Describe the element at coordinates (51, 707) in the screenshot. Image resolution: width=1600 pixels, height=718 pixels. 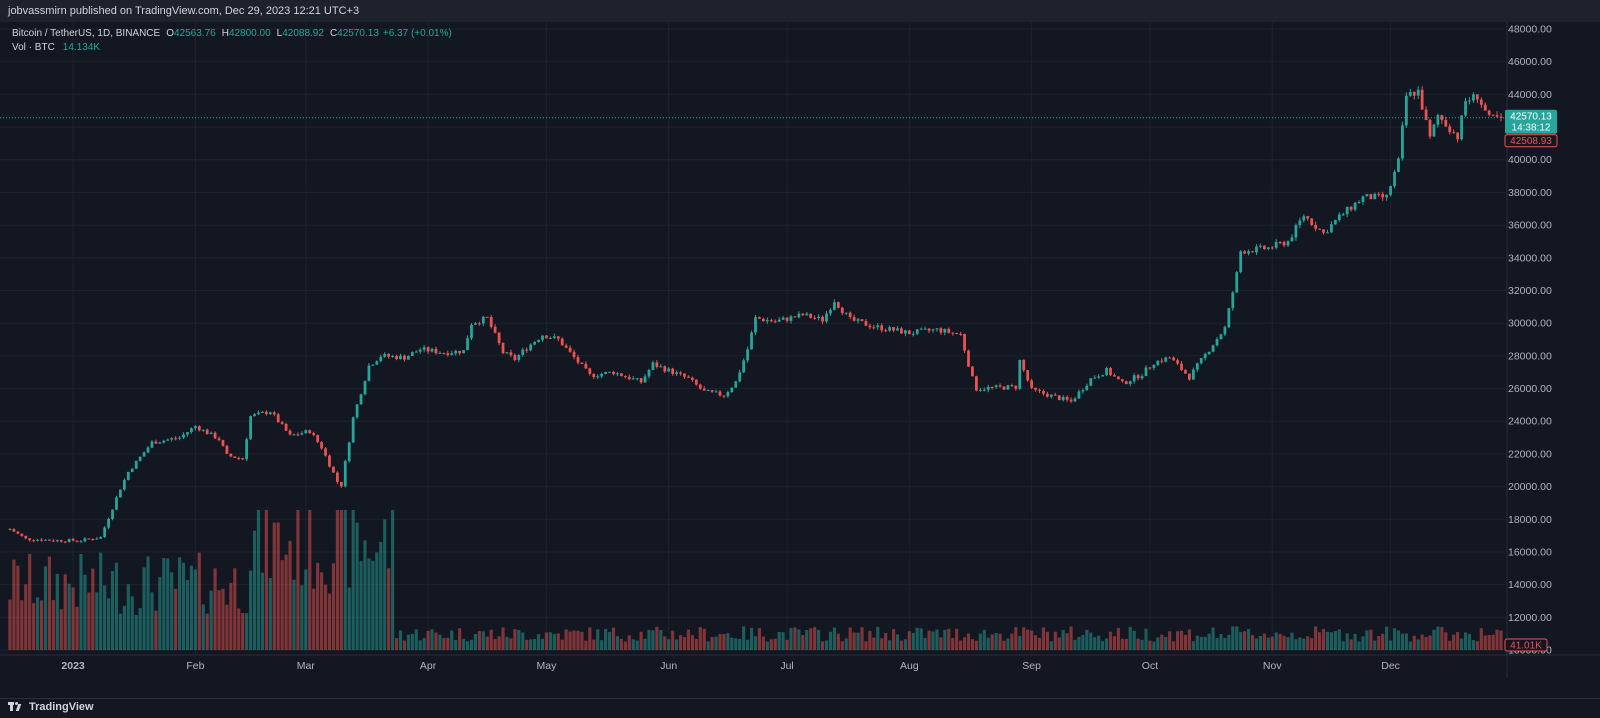
I see `tradingview-logo: TradingView` at that location.